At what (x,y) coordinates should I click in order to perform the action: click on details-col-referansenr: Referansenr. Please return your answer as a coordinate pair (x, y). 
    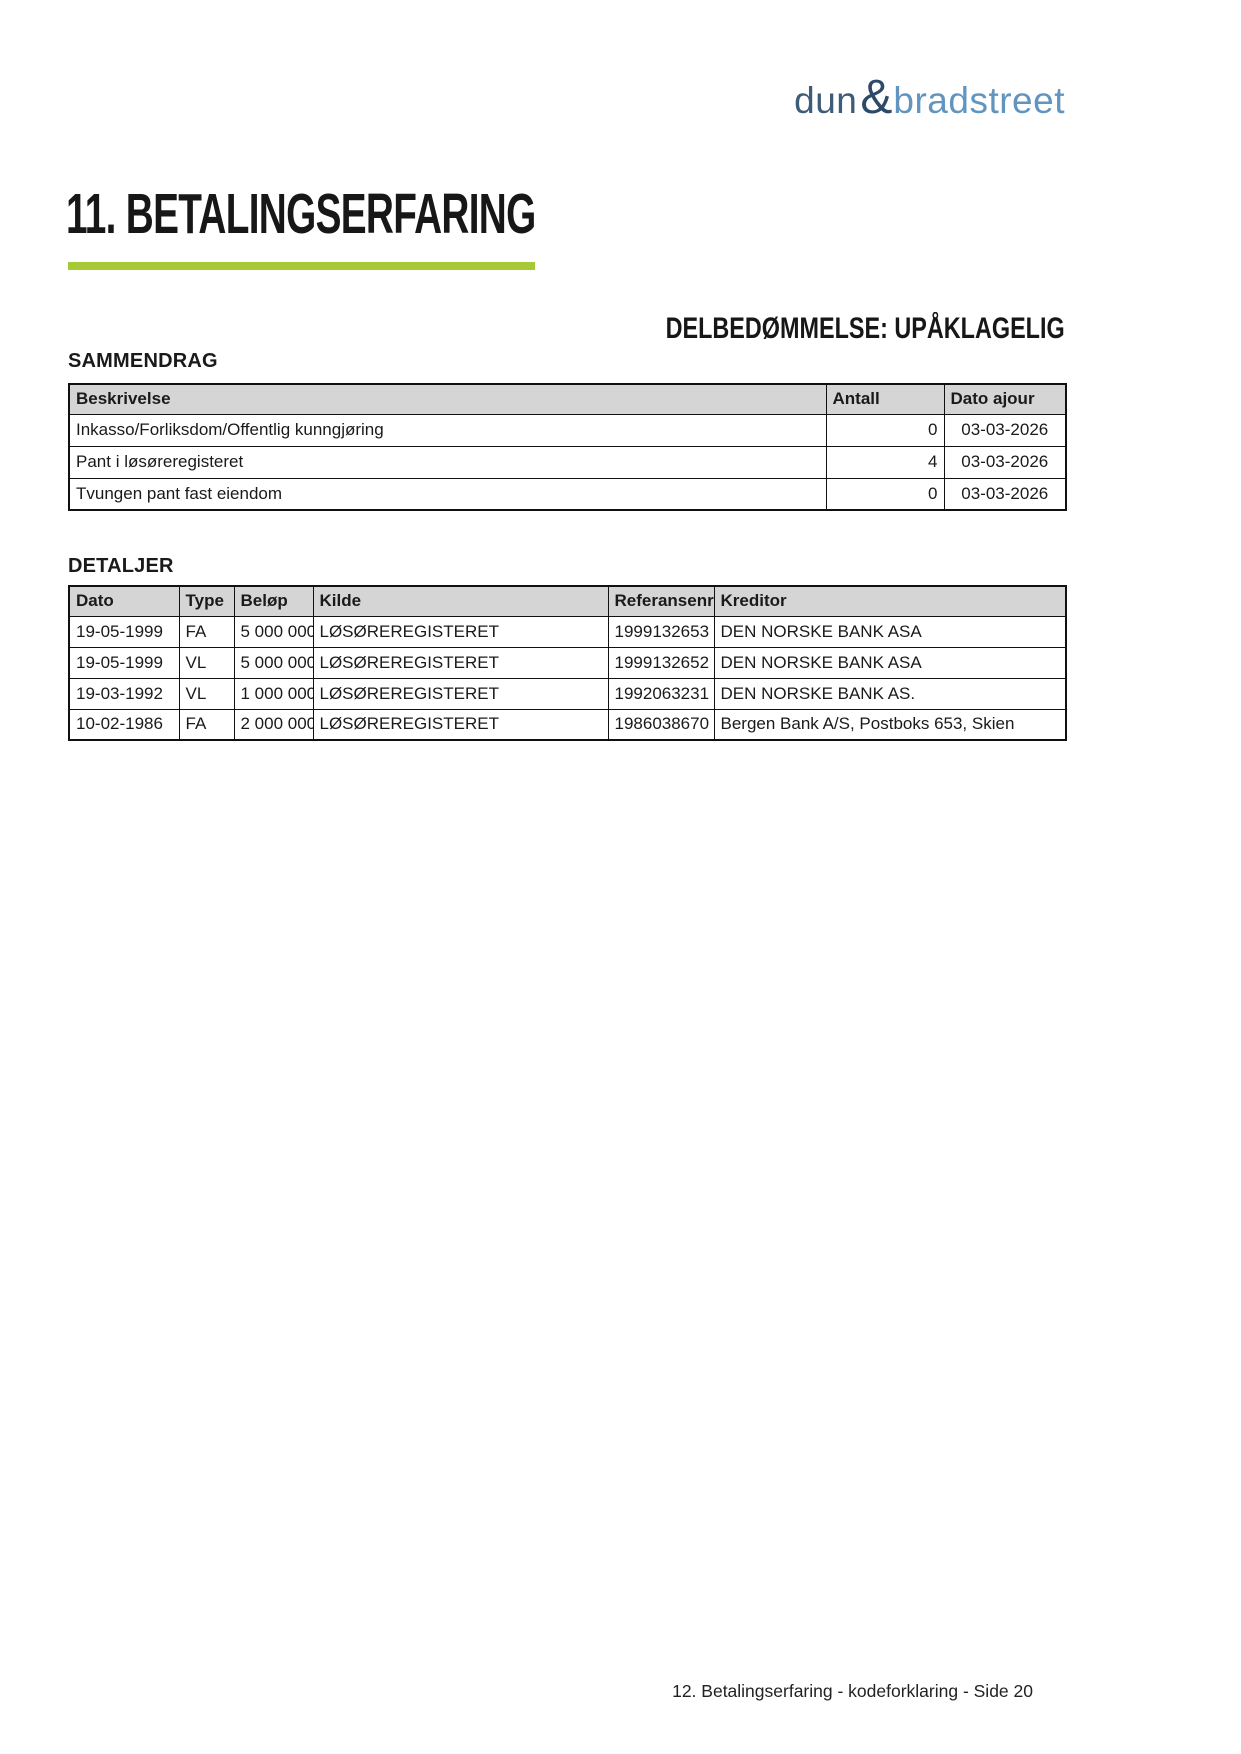
    Looking at the image, I should click on (661, 601).